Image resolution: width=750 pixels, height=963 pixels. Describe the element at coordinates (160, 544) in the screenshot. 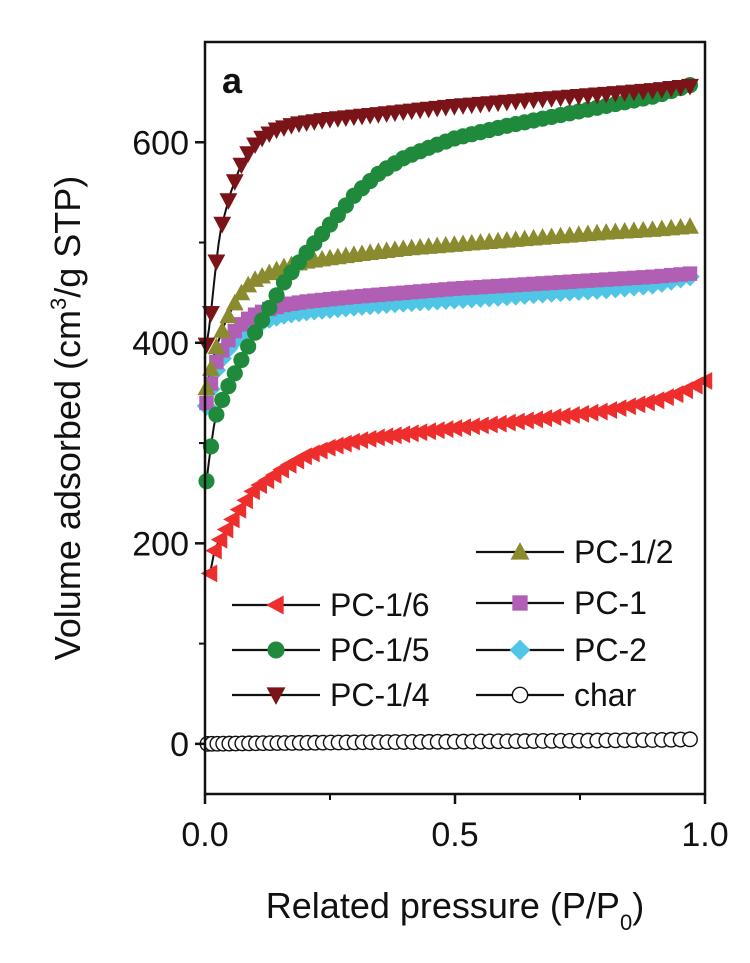

I see `y-tick-label: 200` at that location.